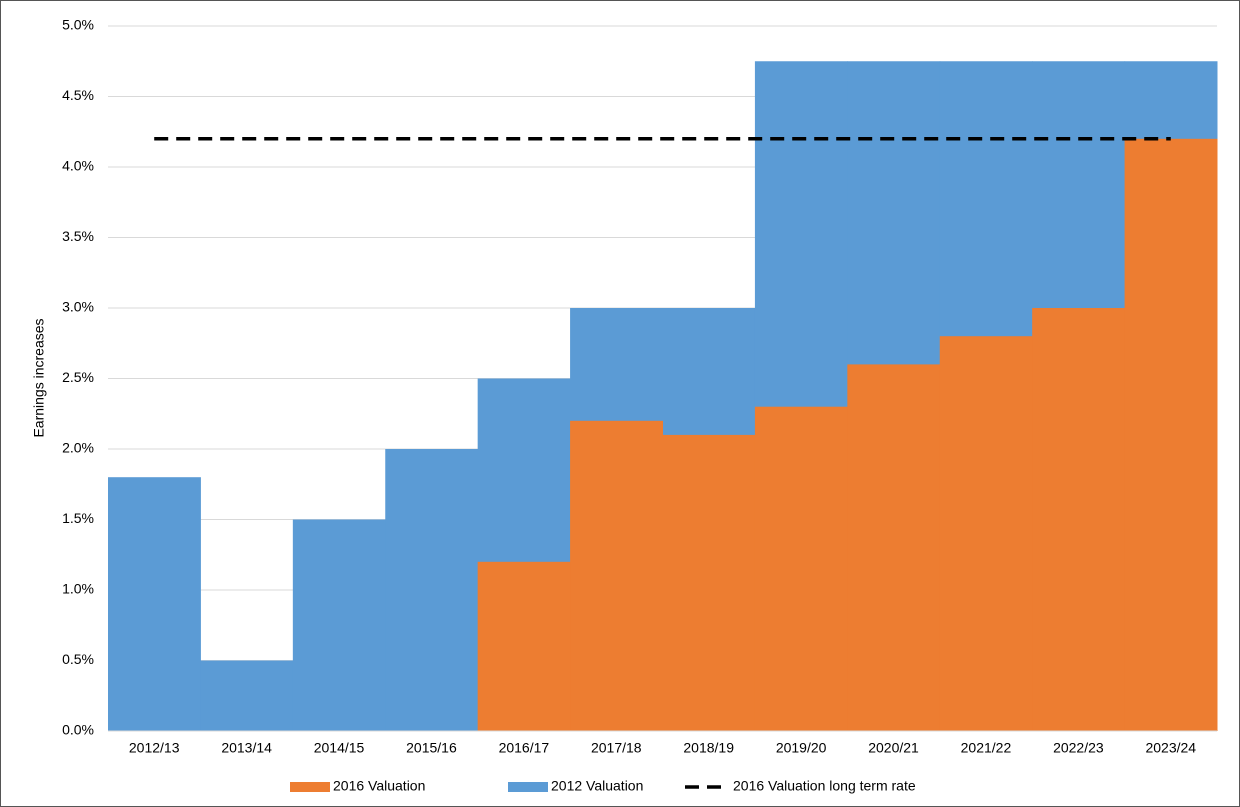  I want to click on x-tick-label: 2013/14, so click(246, 748).